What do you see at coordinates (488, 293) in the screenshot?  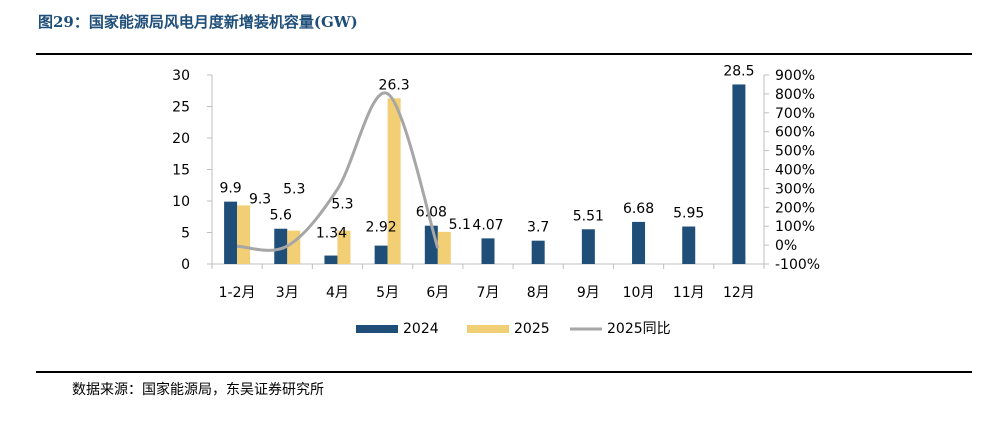 I see `x-tick-label: 7月` at bounding box center [488, 293].